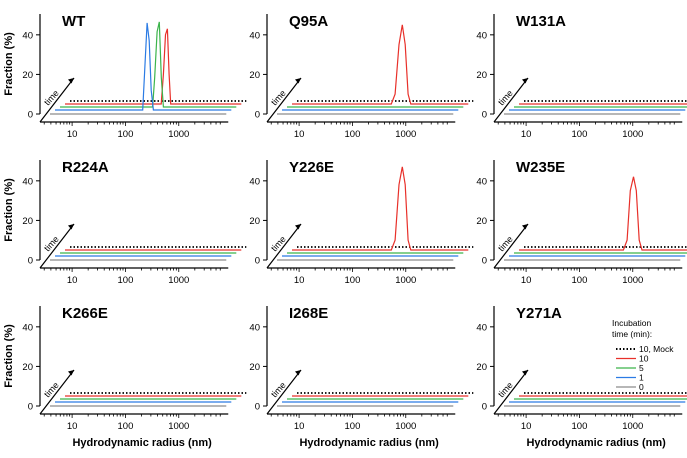  I want to click on legend-entry-label: 0, so click(641, 387).